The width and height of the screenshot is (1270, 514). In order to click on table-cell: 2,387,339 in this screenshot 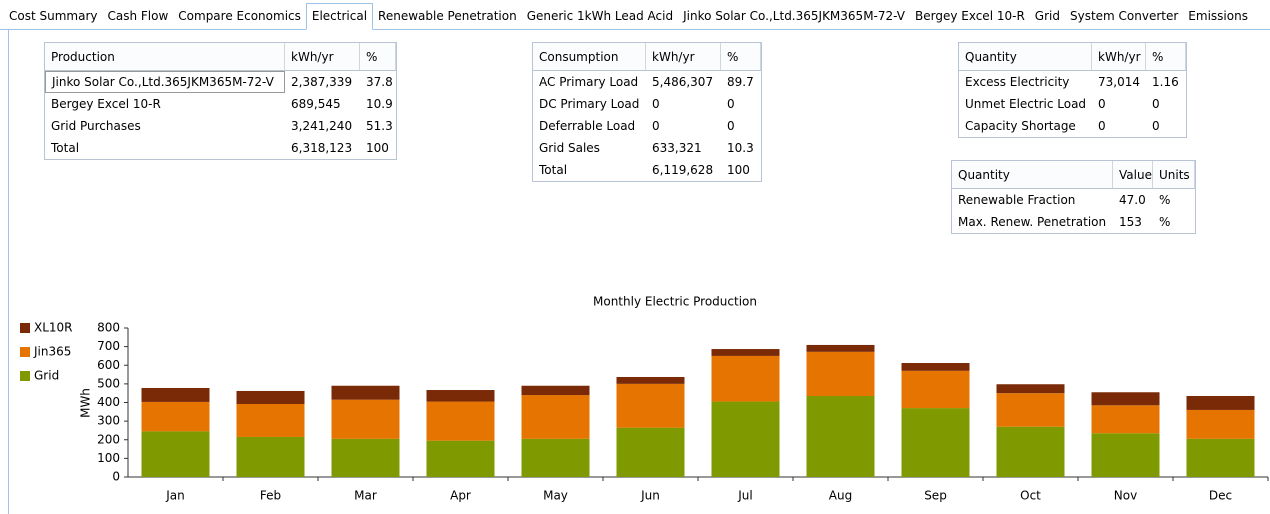, I will do `click(322, 82)`.